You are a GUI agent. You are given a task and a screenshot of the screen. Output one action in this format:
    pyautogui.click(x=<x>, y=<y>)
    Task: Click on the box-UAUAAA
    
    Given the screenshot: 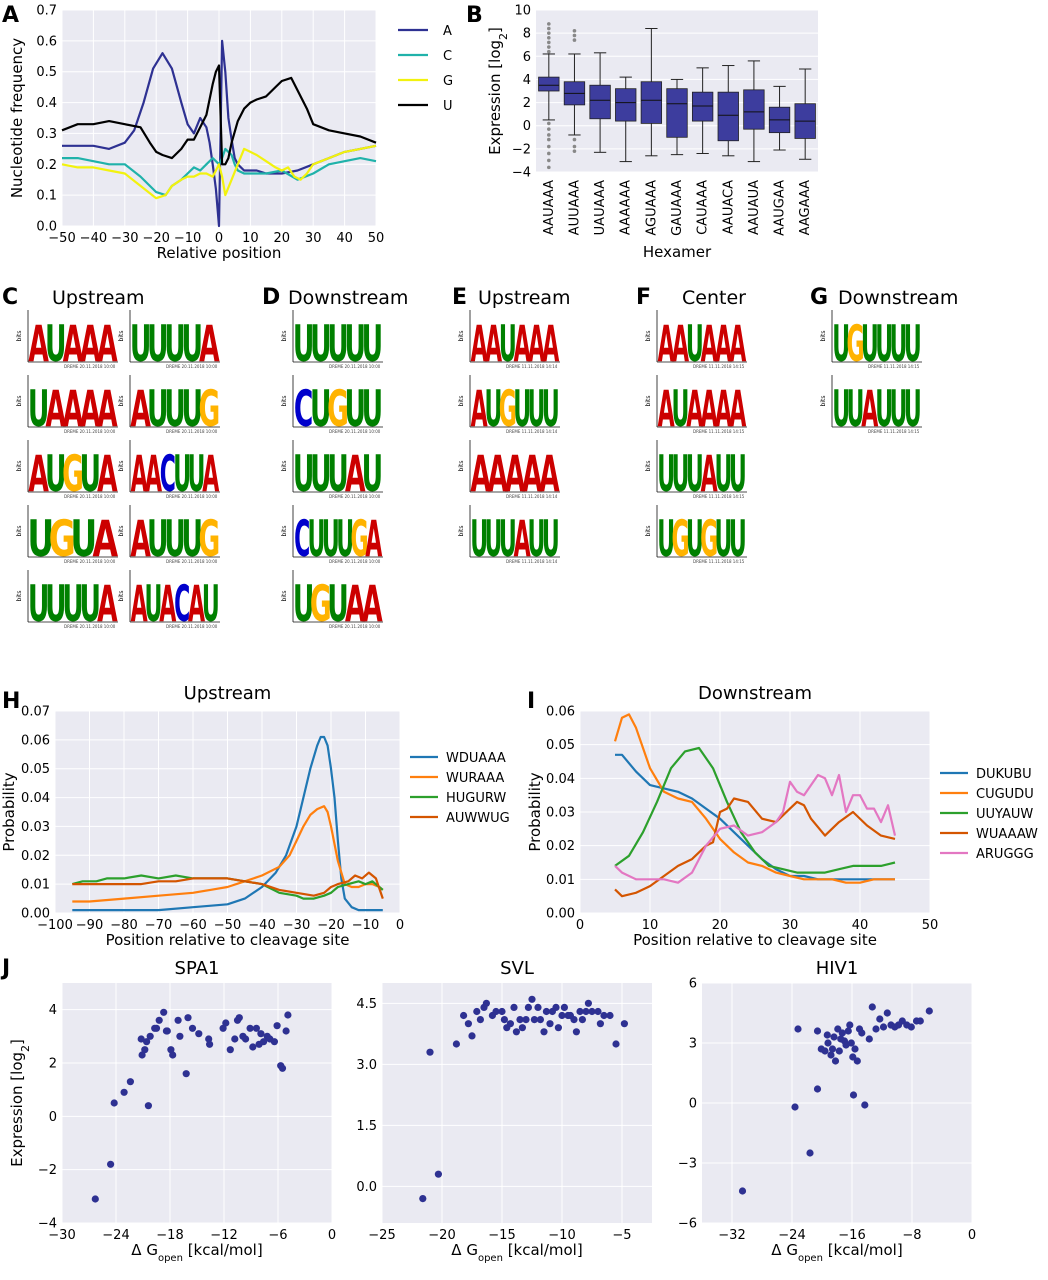 What is the action you would take?
    pyautogui.click(x=600, y=102)
    